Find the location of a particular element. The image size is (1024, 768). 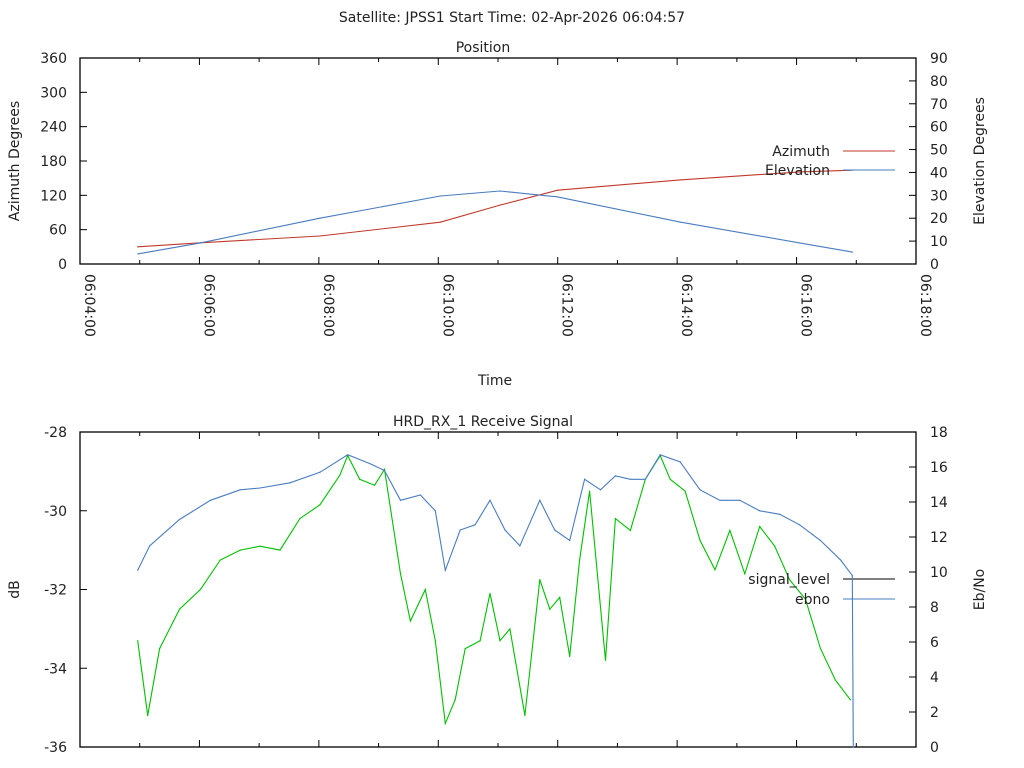

y-tick-label: 300 is located at coordinates (53, 93).